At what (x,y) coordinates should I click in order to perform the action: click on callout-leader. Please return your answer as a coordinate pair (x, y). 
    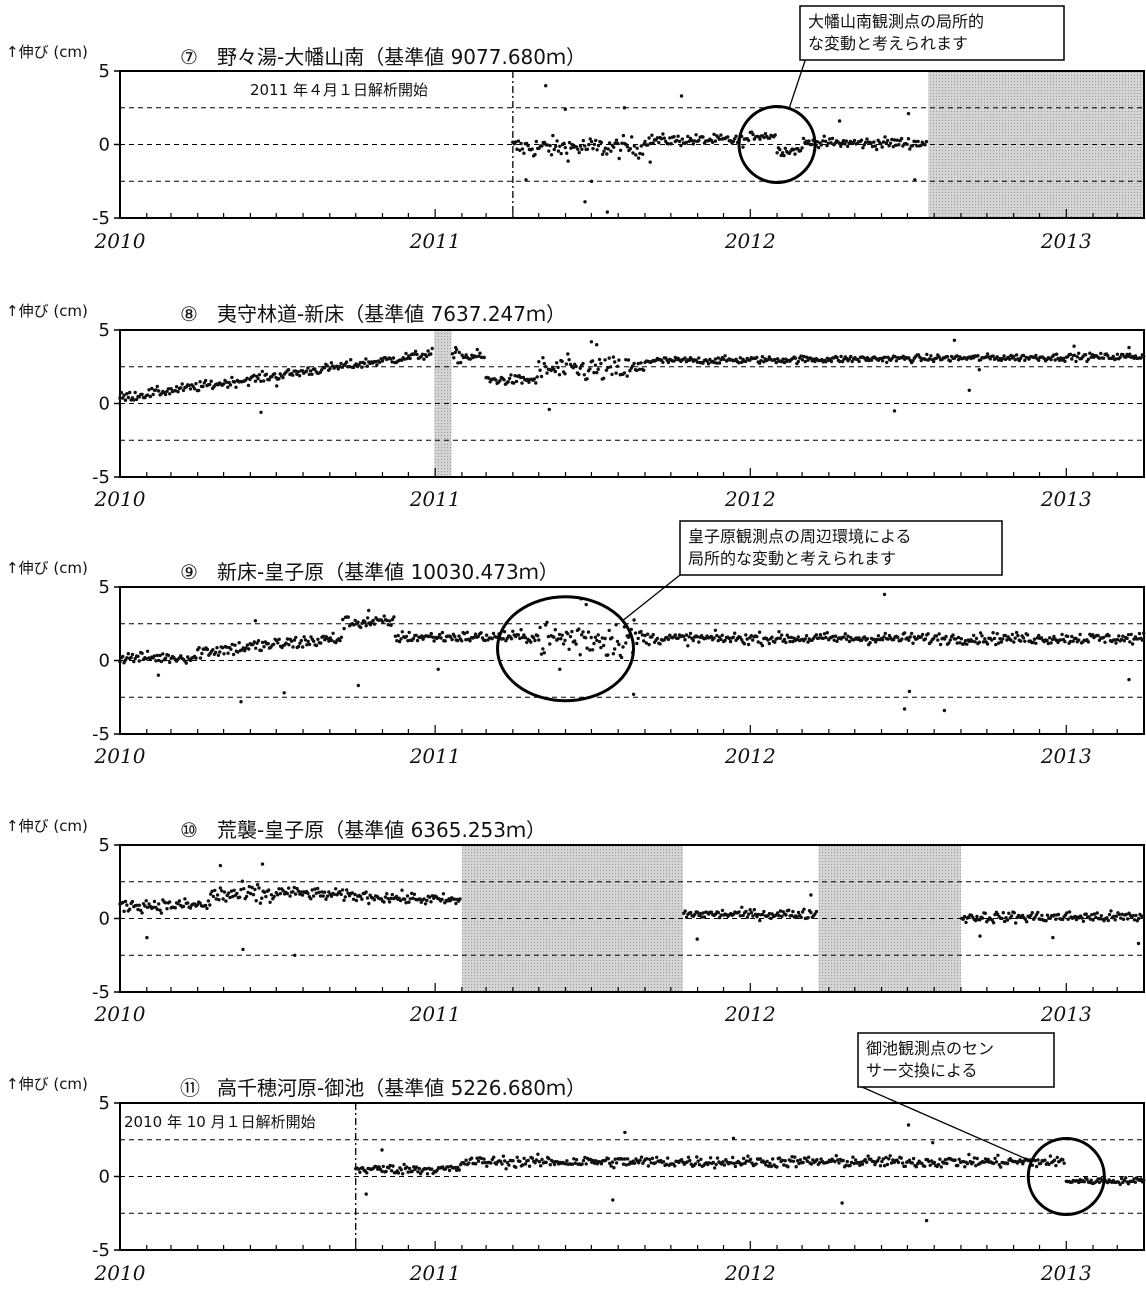
    Looking at the image, I should click on (797, 84).